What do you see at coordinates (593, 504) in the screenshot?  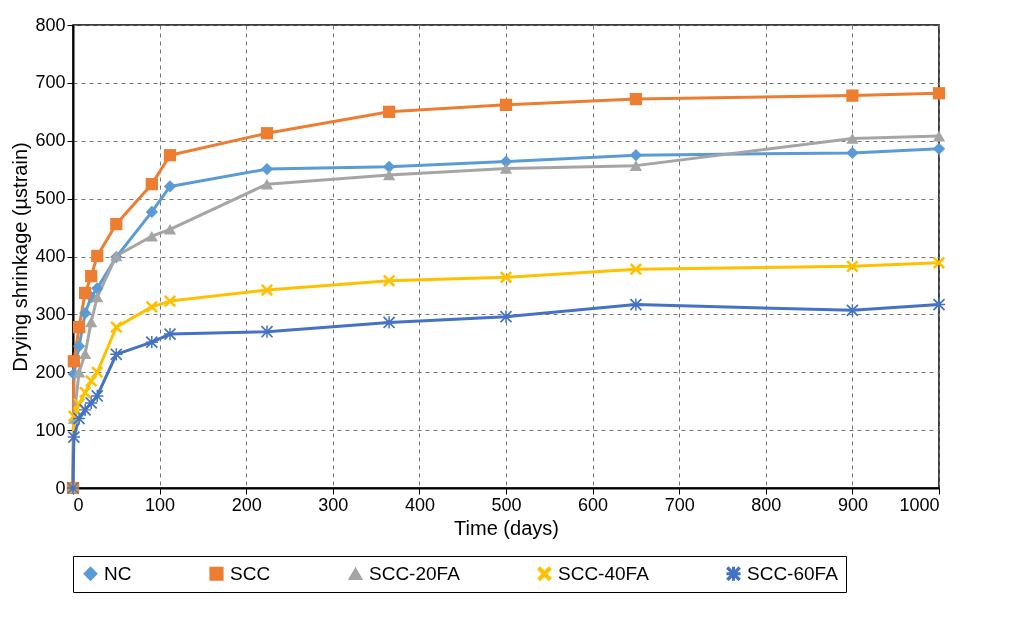 I see `x-tick-label: 600` at bounding box center [593, 504].